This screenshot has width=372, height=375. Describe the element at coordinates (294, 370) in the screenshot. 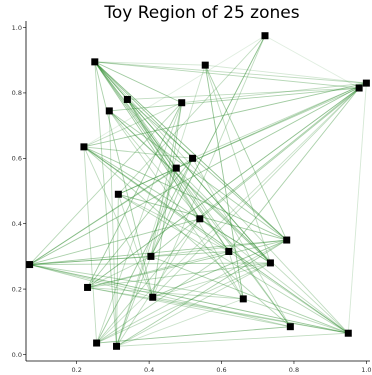

I see `x-tick-label: 0.8` at that location.